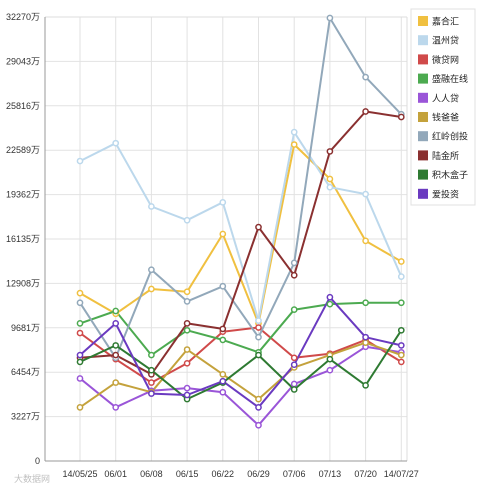 The height and width of the screenshot is (487, 480). What do you see at coordinates (445, 40) in the screenshot?
I see `legend-label-1: 温州贷` at bounding box center [445, 40].